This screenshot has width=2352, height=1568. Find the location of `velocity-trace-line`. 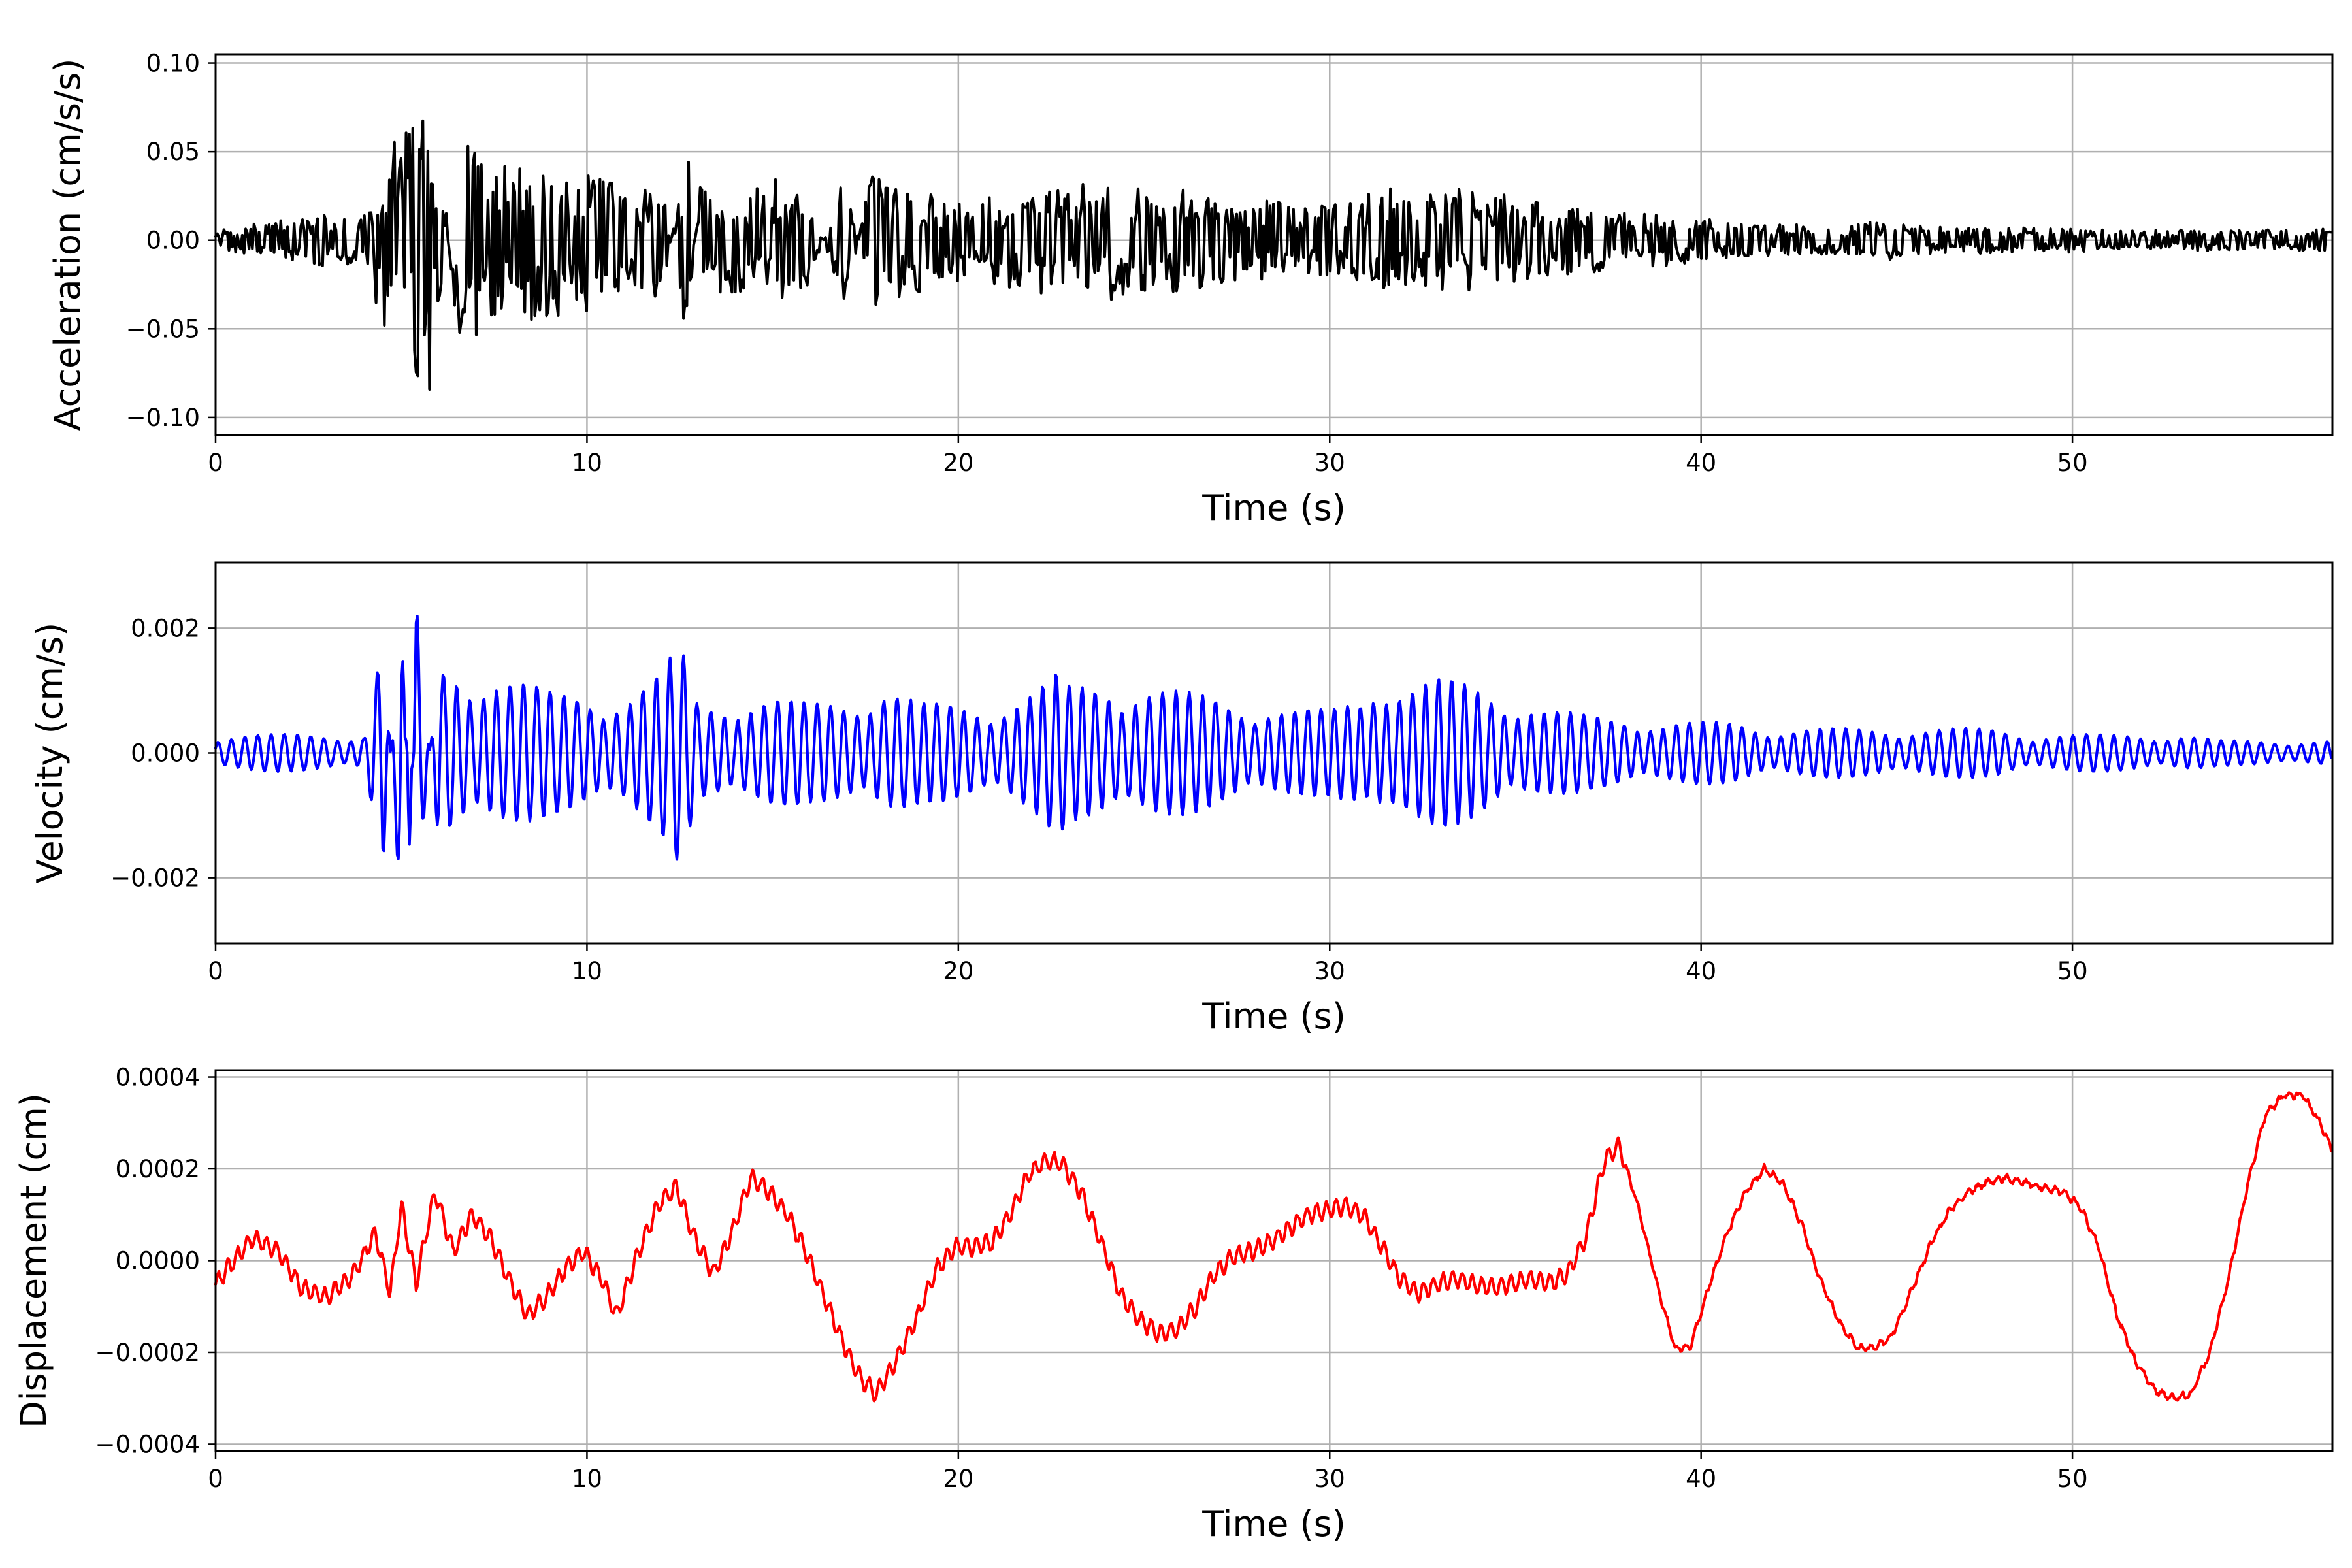

velocity-trace-line is located at coordinates (1273, 738).